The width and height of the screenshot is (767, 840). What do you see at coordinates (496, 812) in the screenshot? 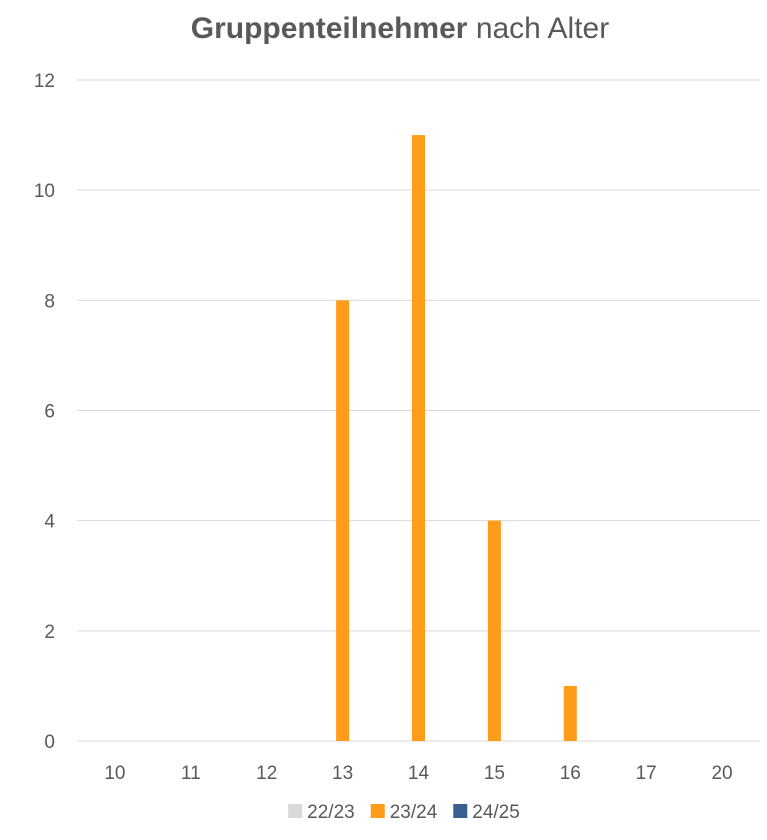
I see `legend-label: 24/25` at bounding box center [496, 812].